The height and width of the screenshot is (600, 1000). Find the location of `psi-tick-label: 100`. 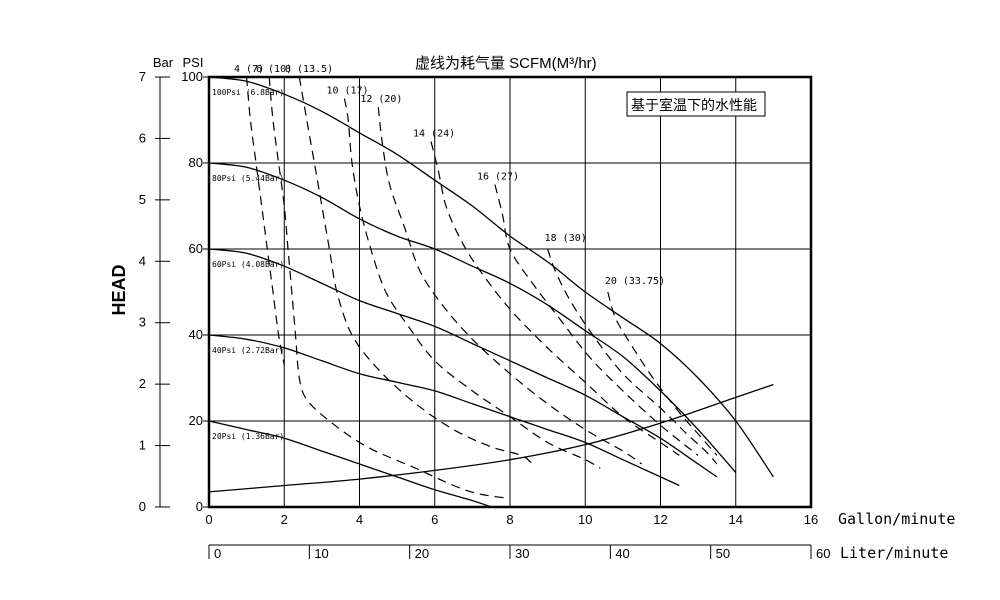

psi-tick-label: 100 is located at coordinates (192, 76).